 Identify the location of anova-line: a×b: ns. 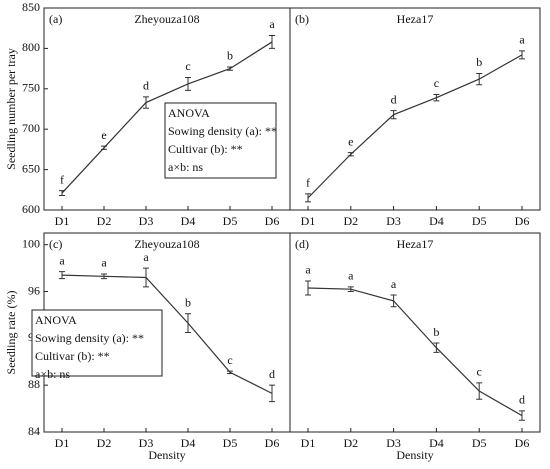
(52, 374).